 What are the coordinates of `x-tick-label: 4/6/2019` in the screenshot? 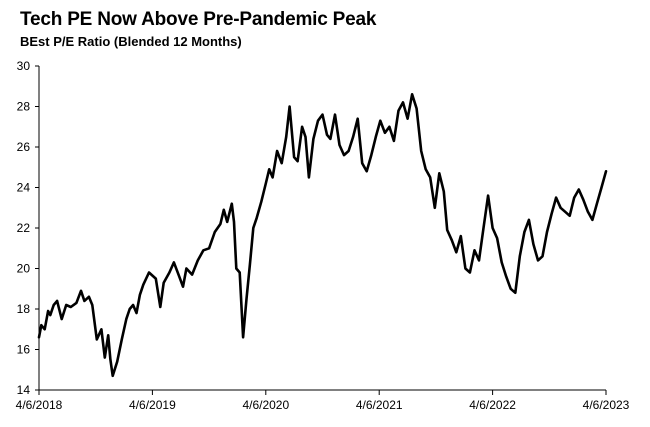 It's located at (152, 405).